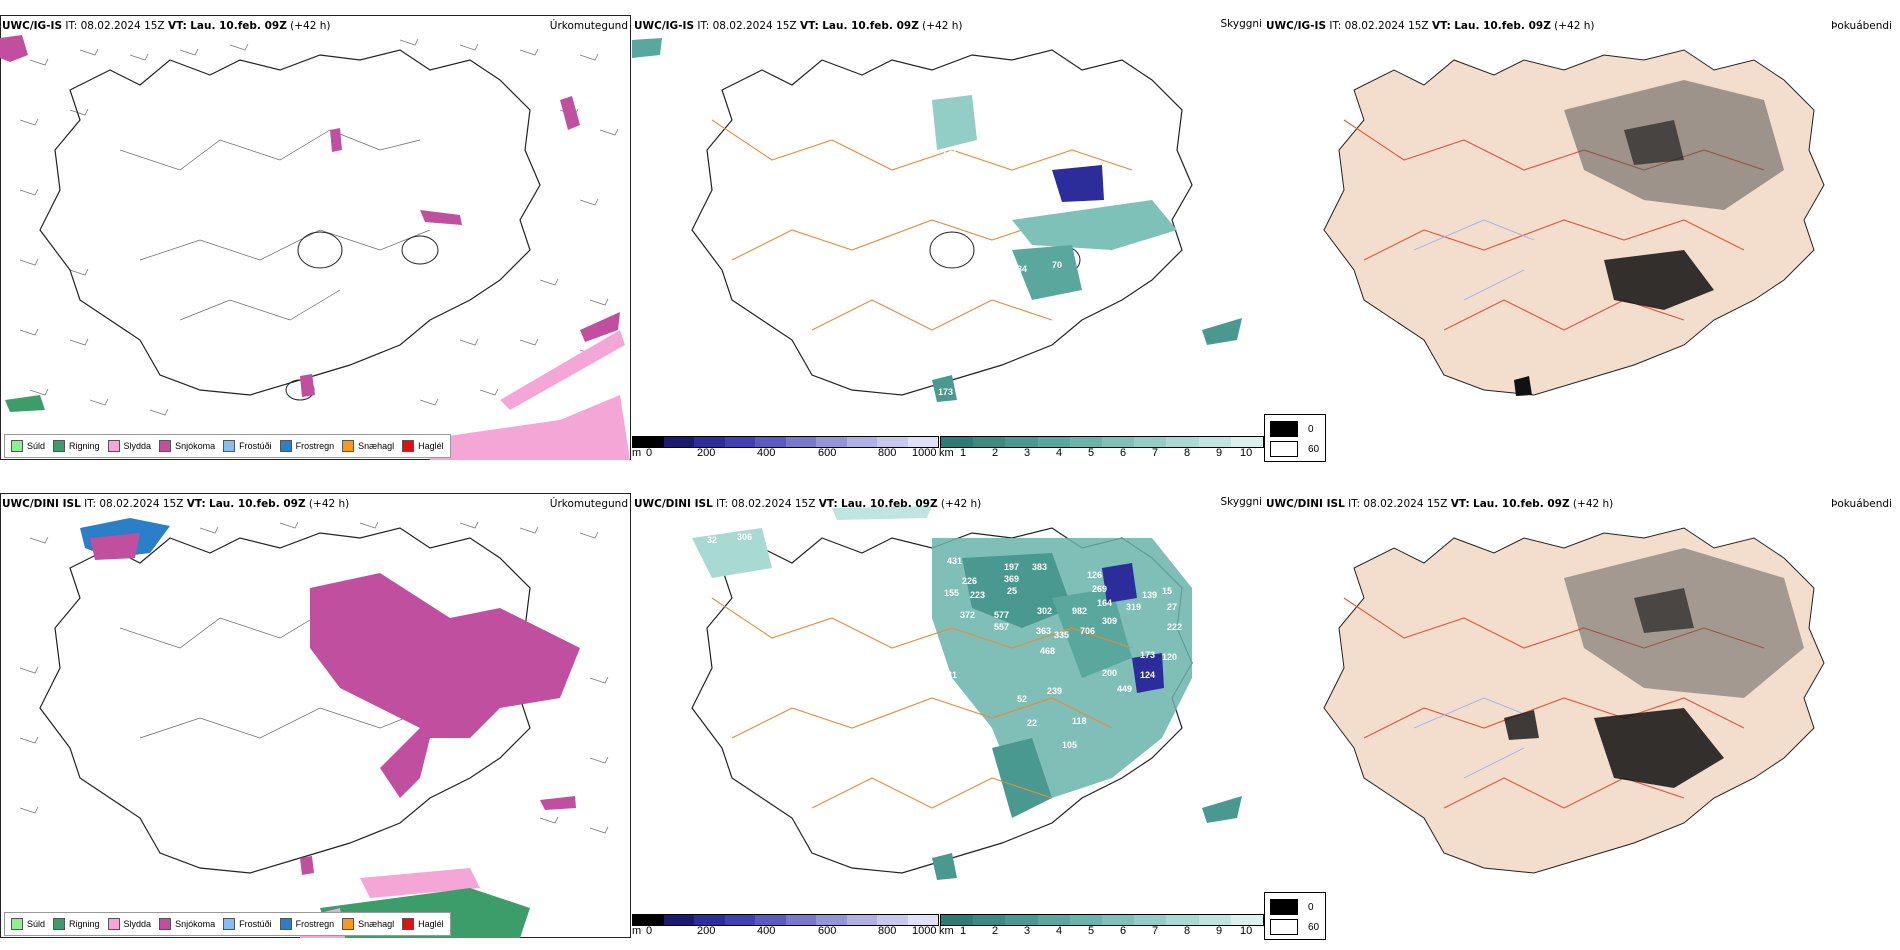 Image resolution: width=1900 pixels, height=950 pixels. What do you see at coordinates (1061, 635) in the screenshot?
I see `svg-text: 335` at bounding box center [1061, 635].